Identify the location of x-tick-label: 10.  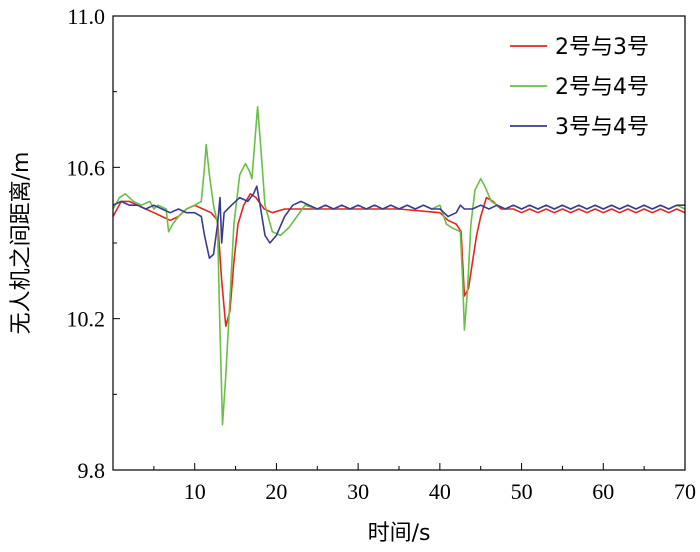
(195, 491).